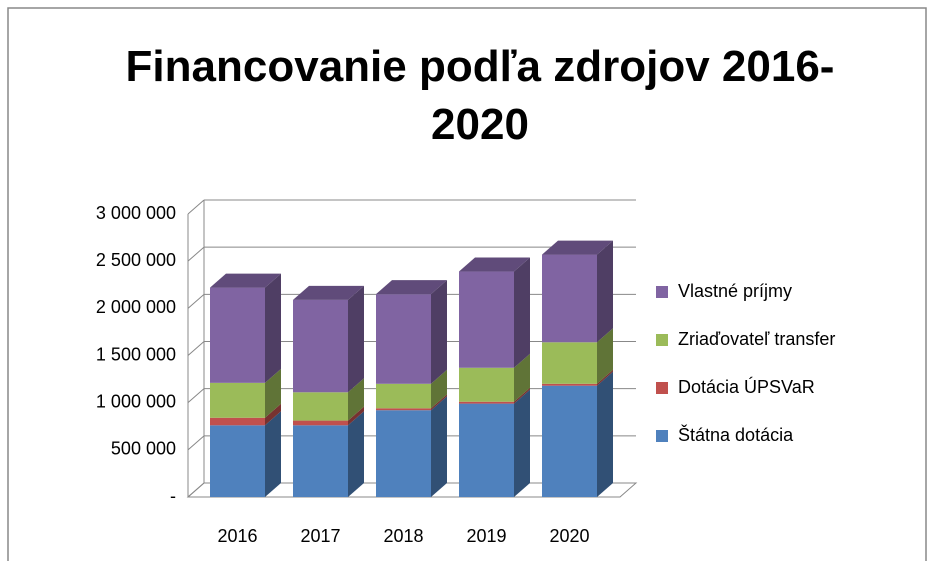 The image size is (935, 561). What do you see at coordinates (746, 386) in the screenshot?
I see `legend-label: Dotácia ÚPSVaR` at bounding box center [746, 386].